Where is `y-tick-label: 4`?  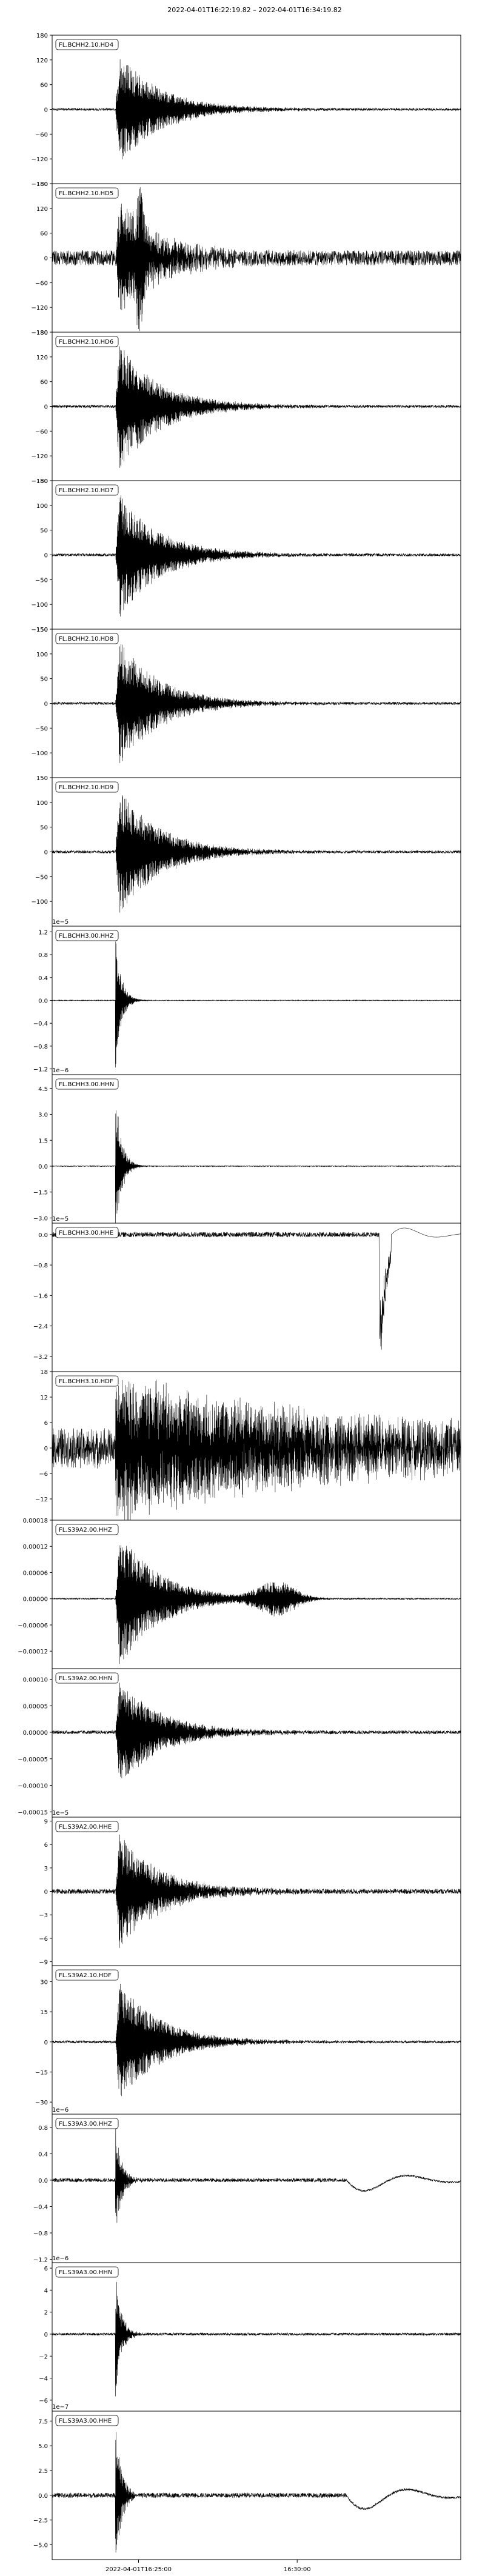 y-tick-label: 4 is located at coordinates (46, 2290).